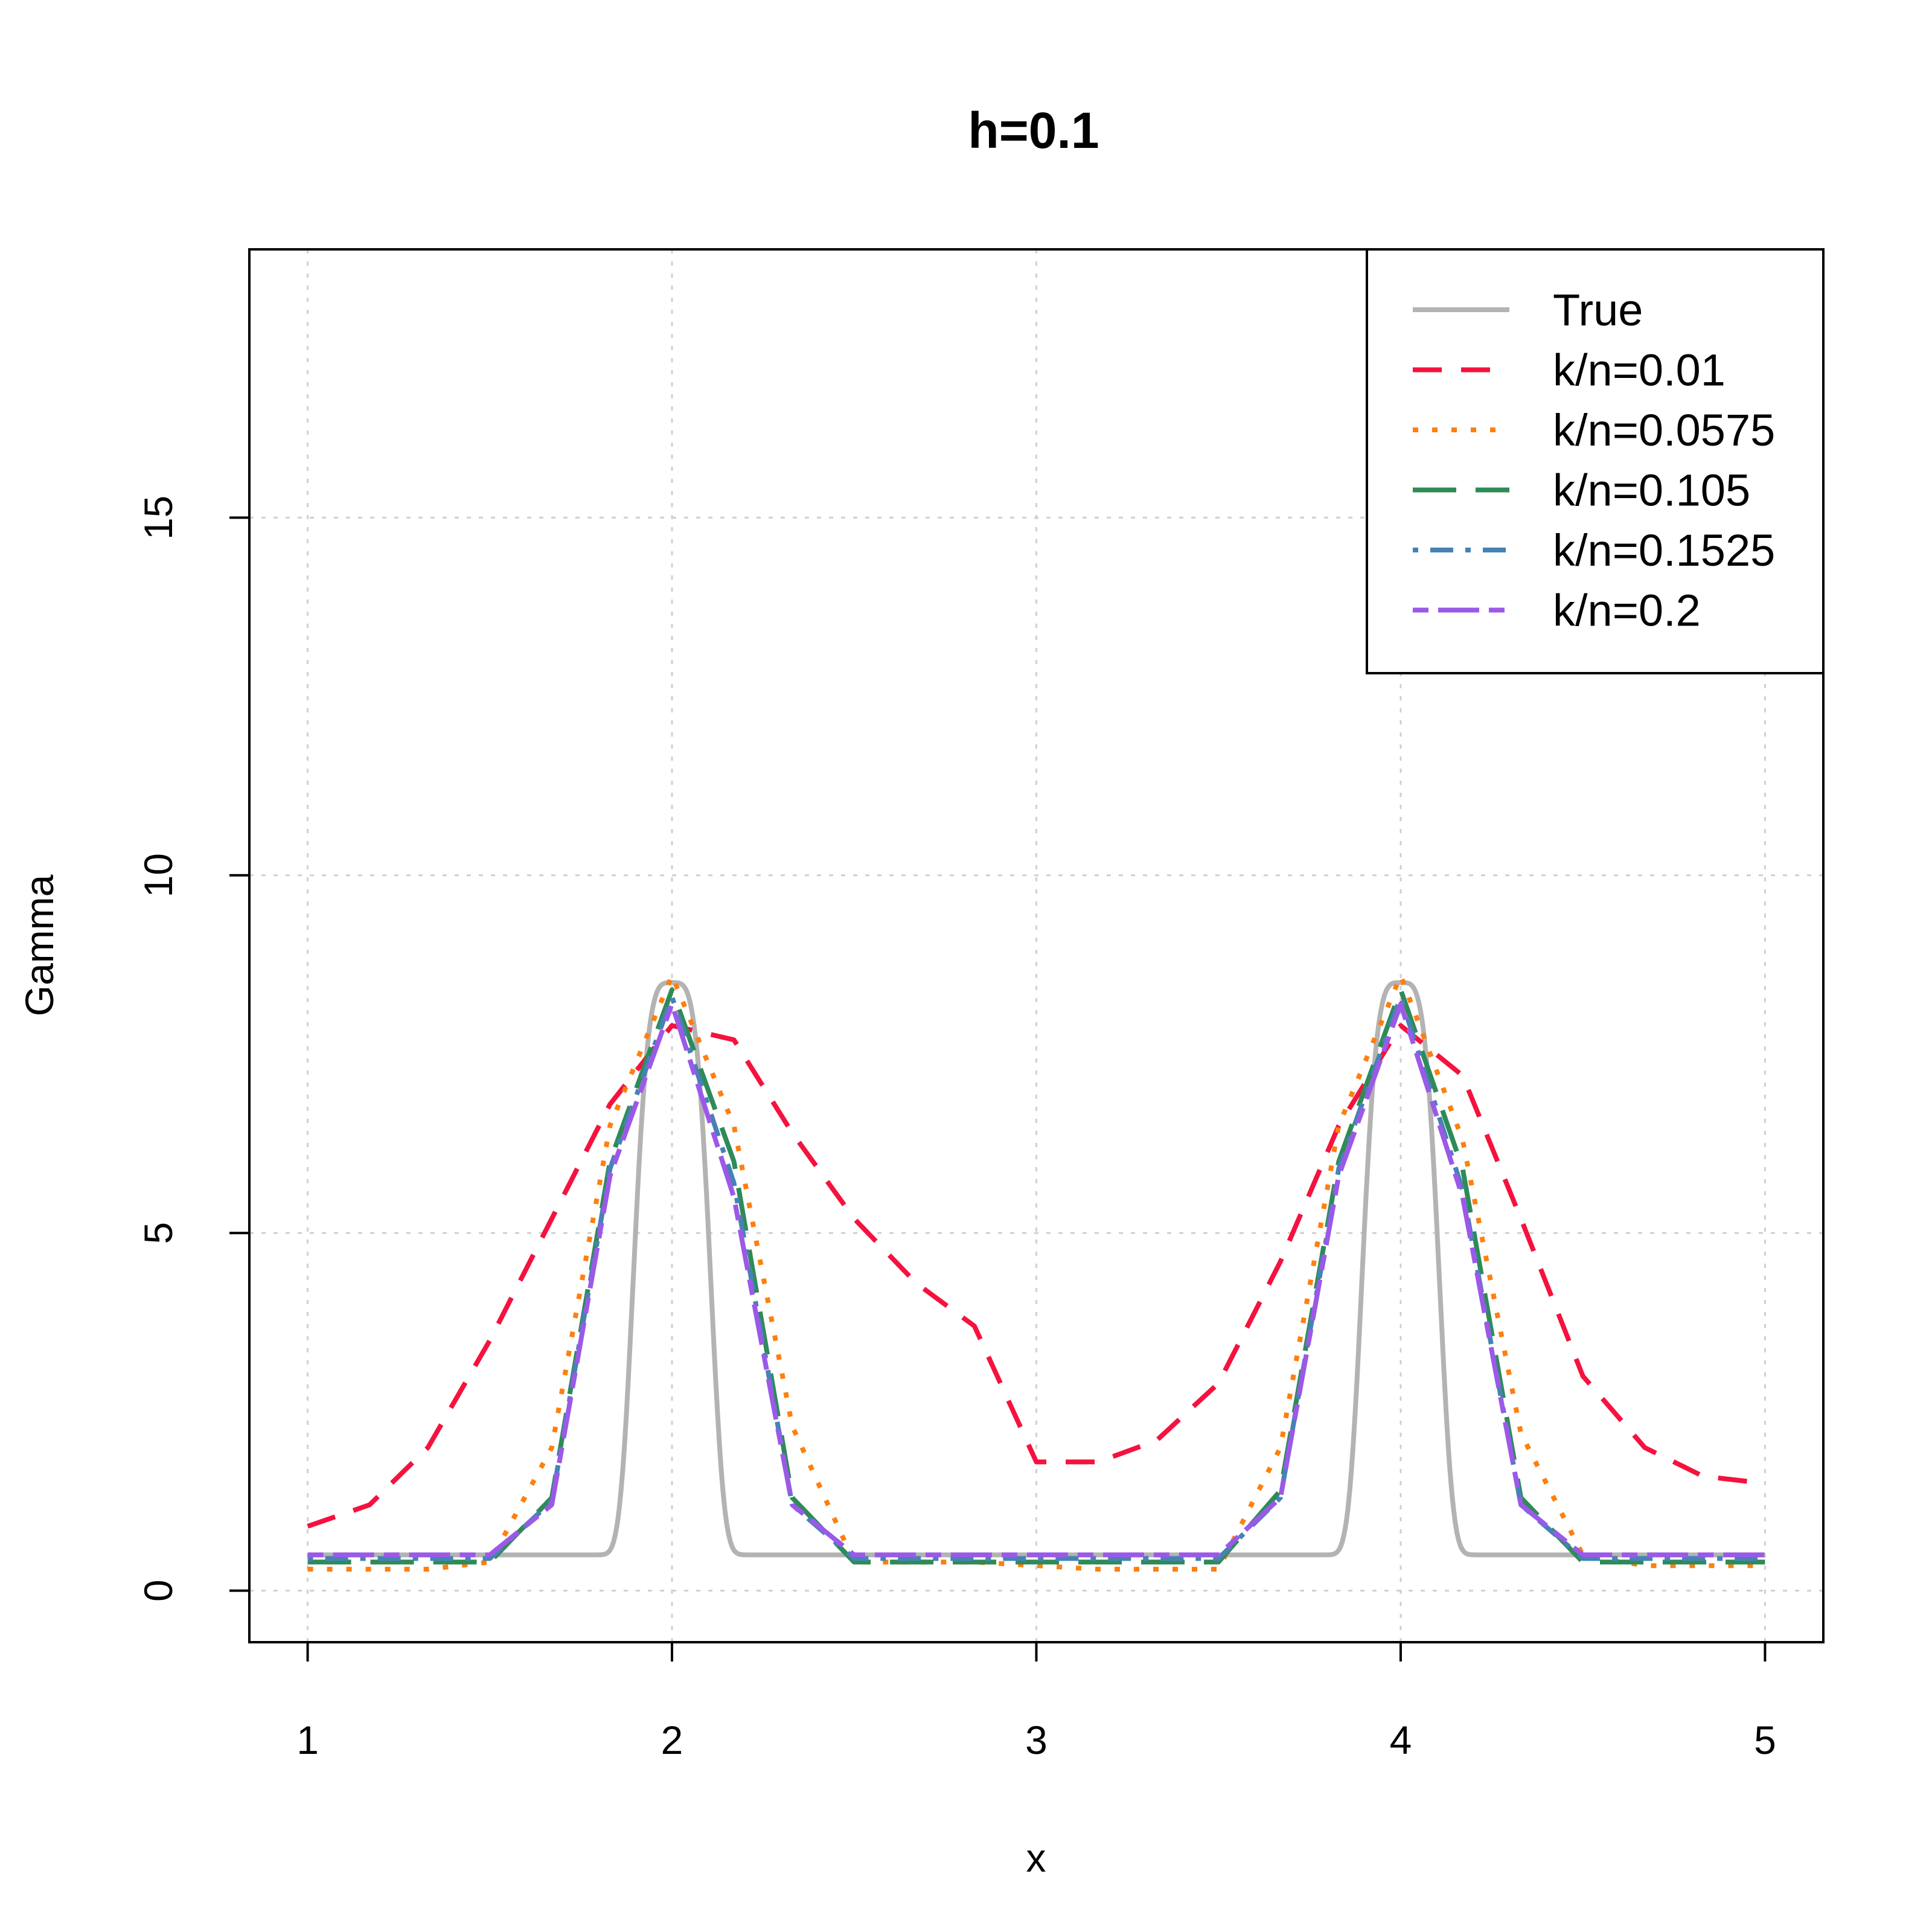 The image size is (1932, 1932). What do you see at coordinates (1036, 1701) in the screenshot?
I see `x-axis: 1 2 3 4 5` at bounding box center [1036, 1701].